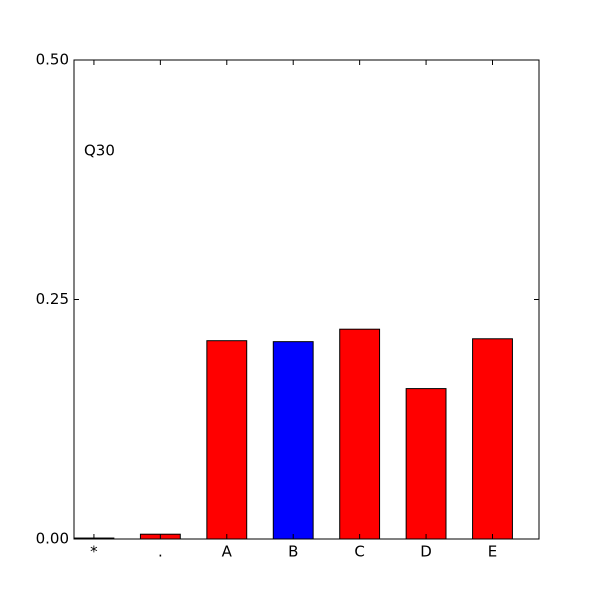 This screenshot has width=600, height=600. What do you see at coordinates (94, 552) in the screenshot?
I see `x-tick-label: *` at bounding box center [94, 552].